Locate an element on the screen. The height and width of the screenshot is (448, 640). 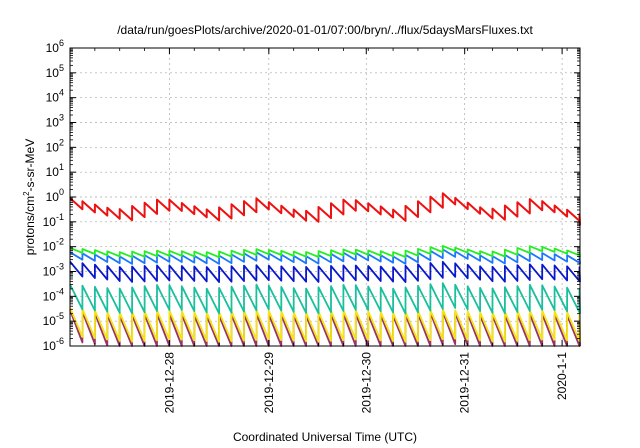
x-tick-label: 2020-1-1 is located at coordinates (562, 376).